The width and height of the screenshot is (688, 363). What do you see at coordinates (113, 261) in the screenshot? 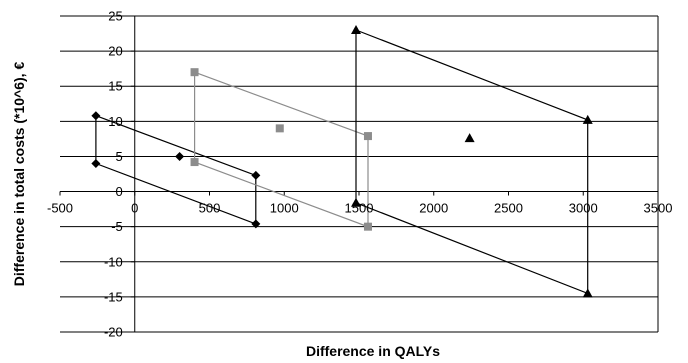
I see `y-tick-label: -10` at bounding box center [113, 261].